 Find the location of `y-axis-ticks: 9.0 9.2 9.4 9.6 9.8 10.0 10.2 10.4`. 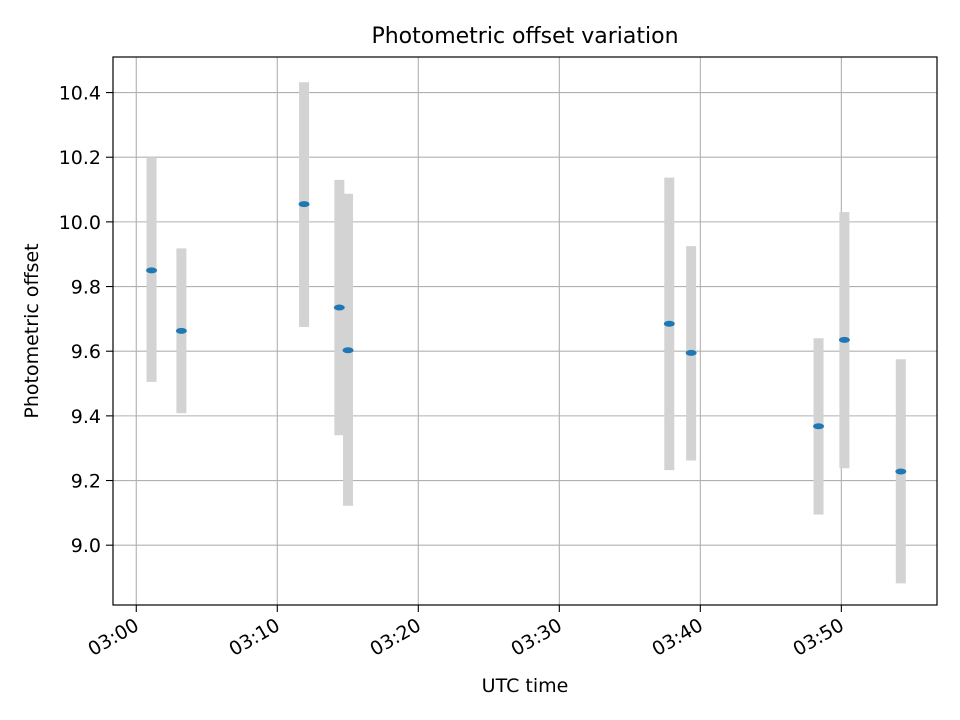

y-axis-ticks: 9.0 9.2 9.4 9.6 9.8 10.0 10.2 10.4 is located at coordinates (86, 320).